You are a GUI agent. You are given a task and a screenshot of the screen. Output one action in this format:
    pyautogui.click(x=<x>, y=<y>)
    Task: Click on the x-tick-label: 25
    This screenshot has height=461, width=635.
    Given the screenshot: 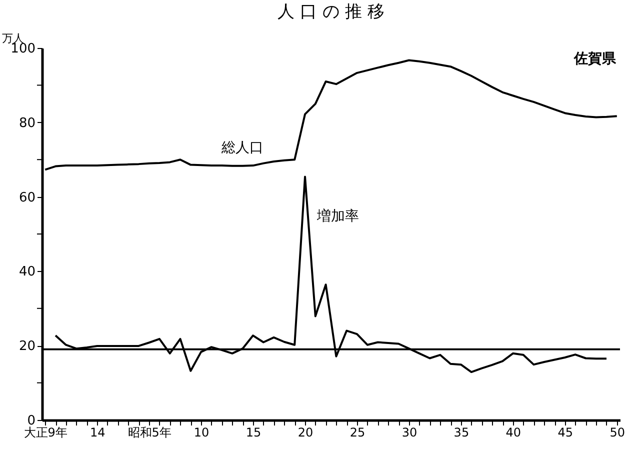 What is the action you would take?
    pyautogui.click(x=358, y=433)
    